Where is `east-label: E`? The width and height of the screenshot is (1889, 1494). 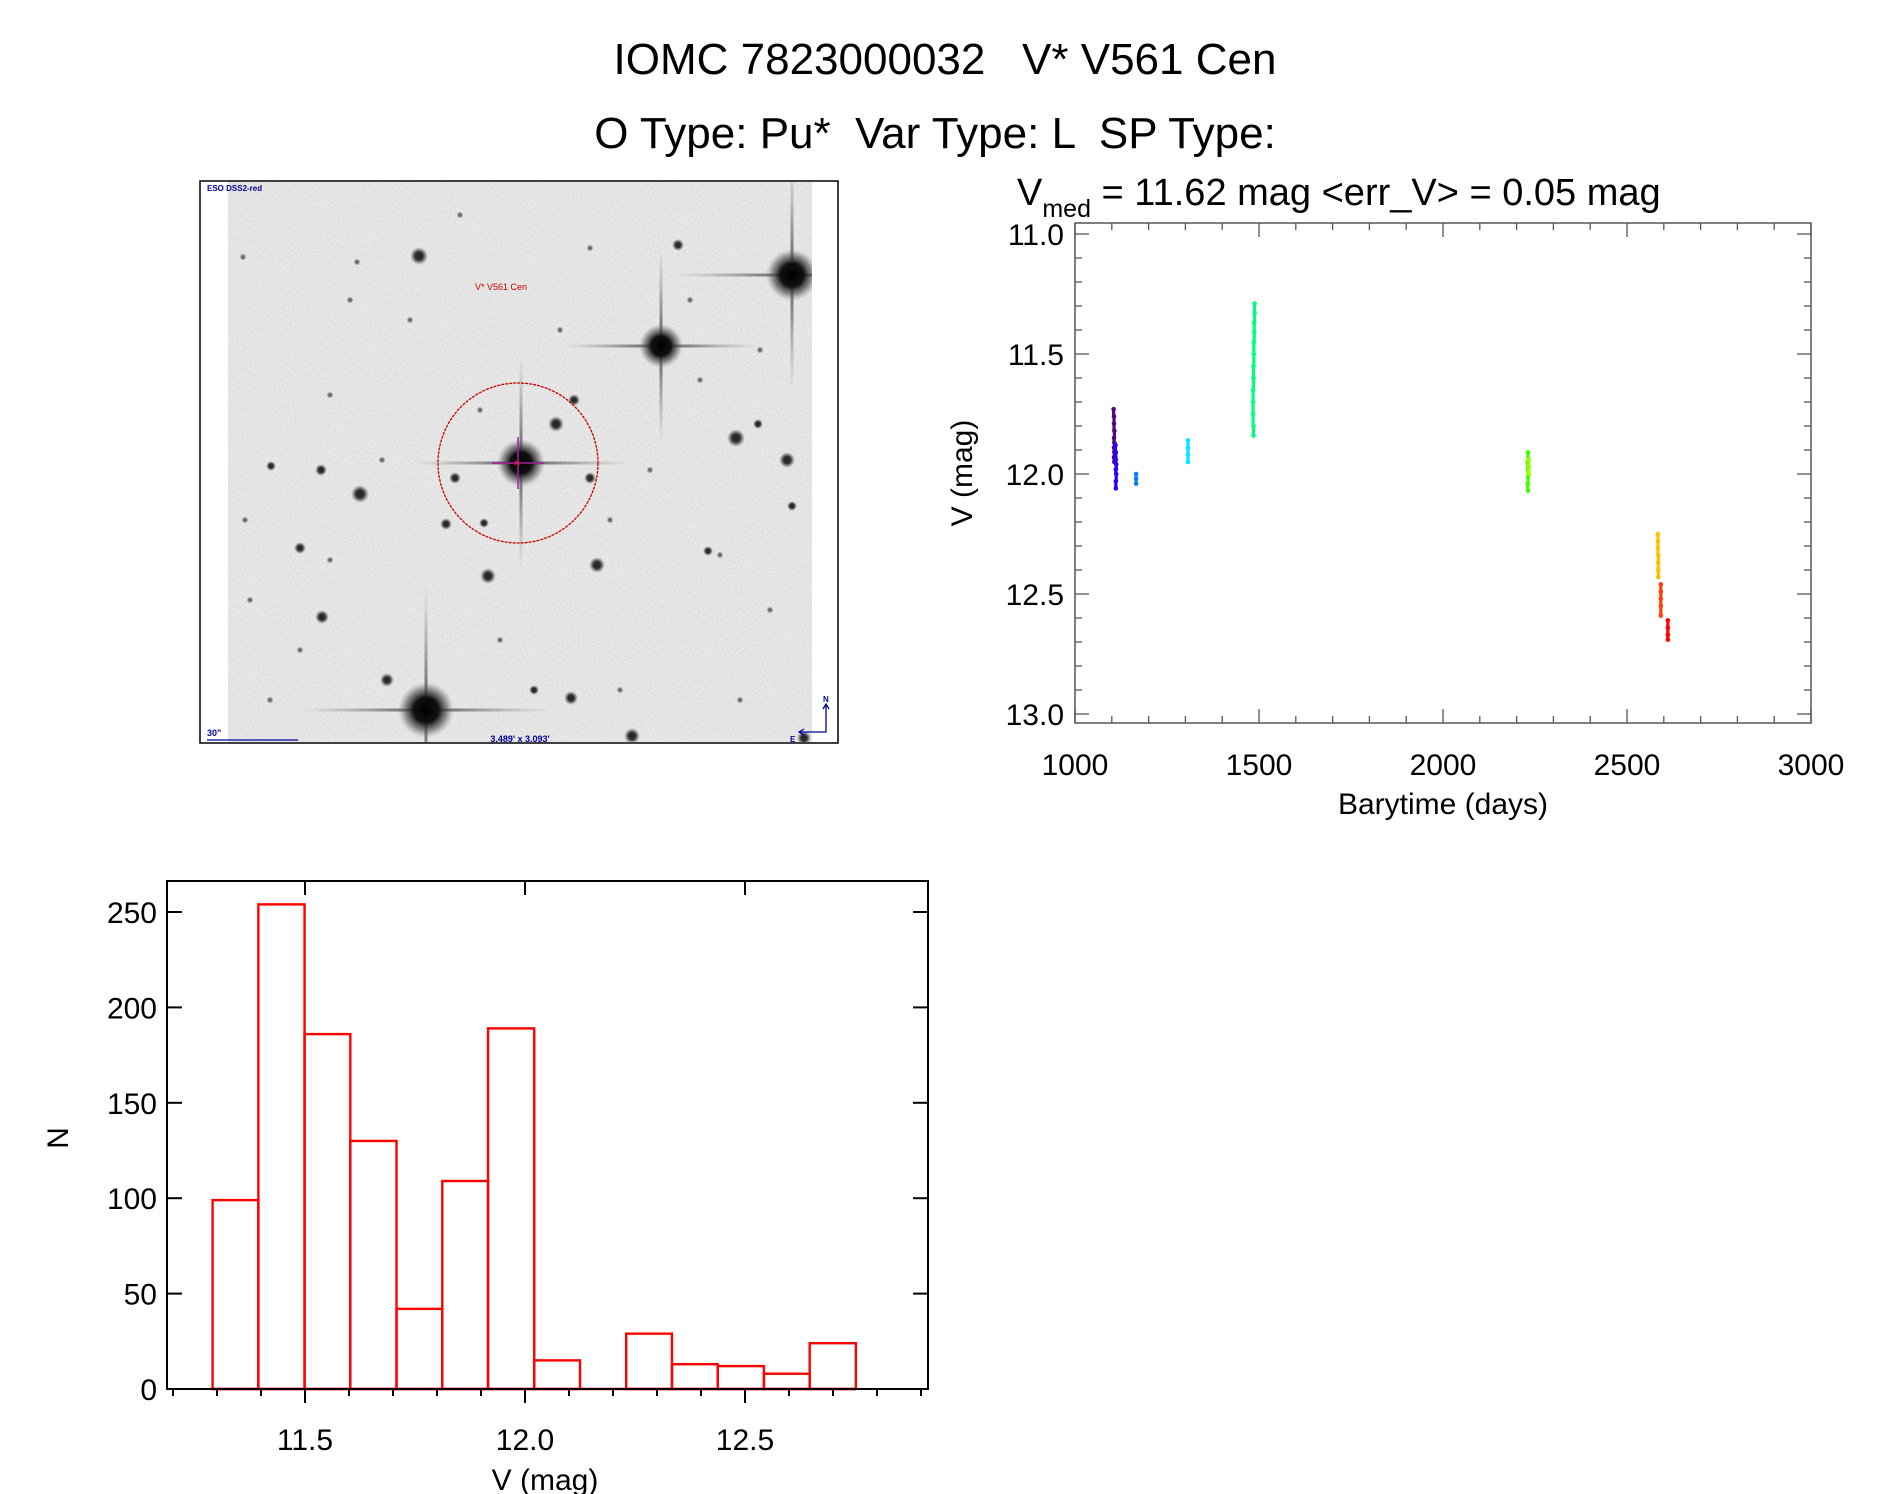 east-label: E is located at coordinates (793, 739).